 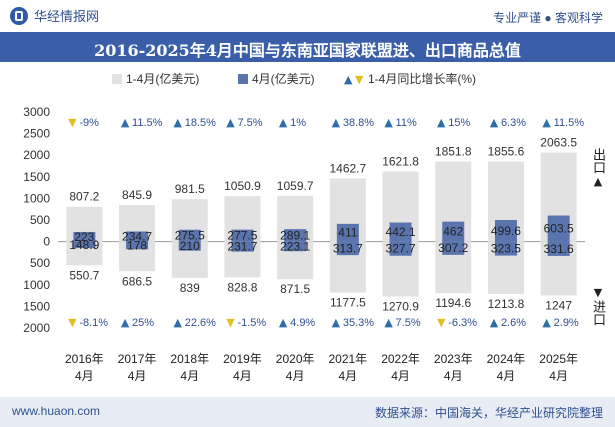 I want to click on export-monthly-label: 442.1, so click(x=401, y=232).